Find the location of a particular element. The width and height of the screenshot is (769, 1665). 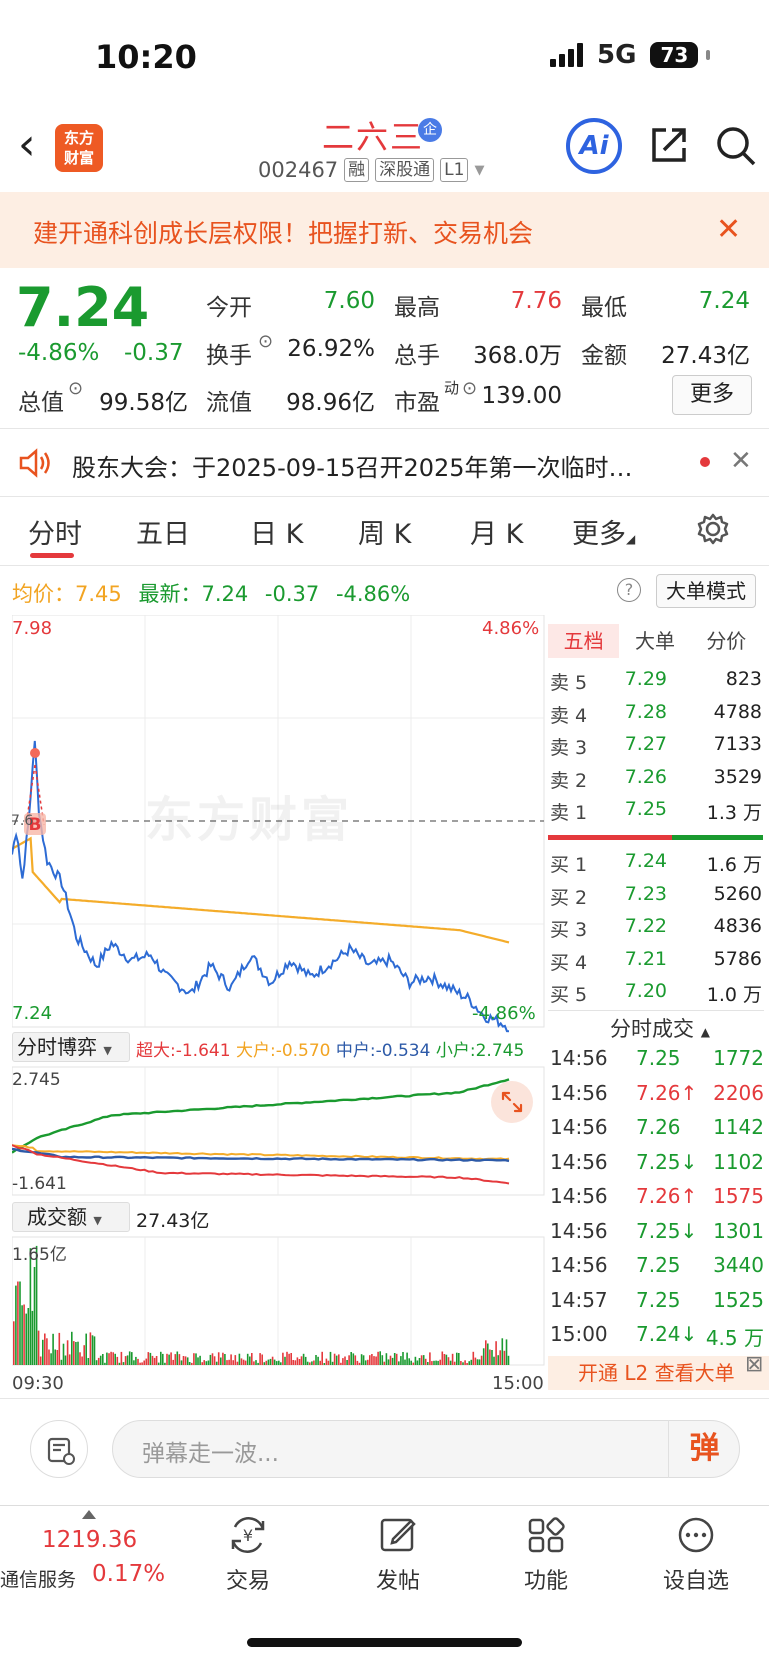

danmu-settings-icon is located at coordinates (59, 1449).